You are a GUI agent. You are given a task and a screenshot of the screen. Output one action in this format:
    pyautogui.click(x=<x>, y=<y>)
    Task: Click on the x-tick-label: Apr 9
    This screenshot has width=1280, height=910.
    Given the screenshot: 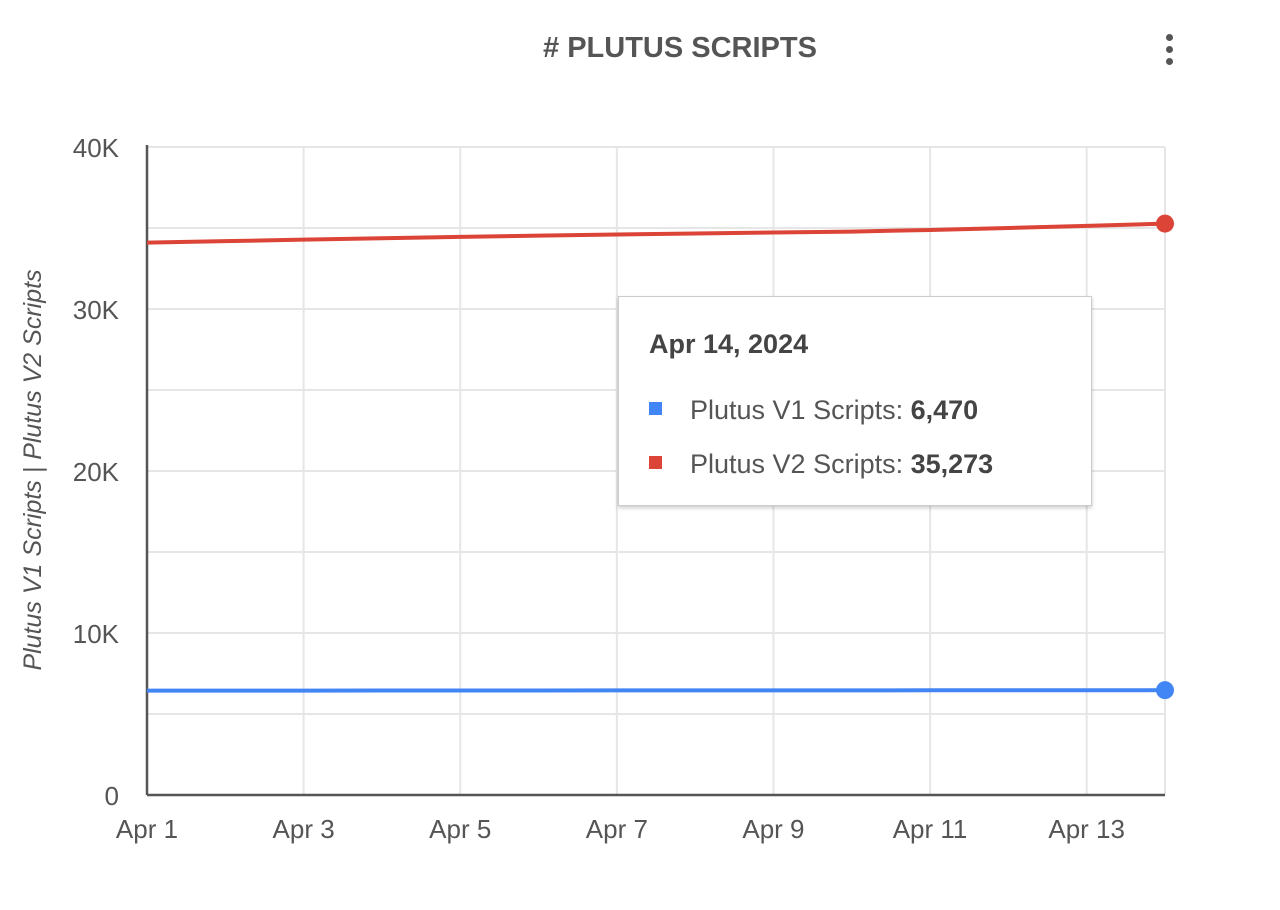 What is the action you would take?
    pyautogui.click(x=773, y=829)
    